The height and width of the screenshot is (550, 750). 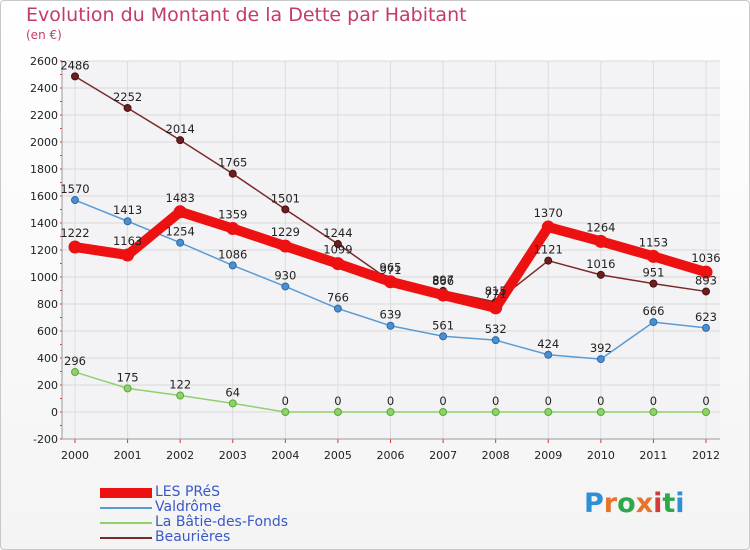 What do you see at coordinates (44, 142) in the screenshot?
I see `y-tick-label: 2000` at bounding box center [44, 142].